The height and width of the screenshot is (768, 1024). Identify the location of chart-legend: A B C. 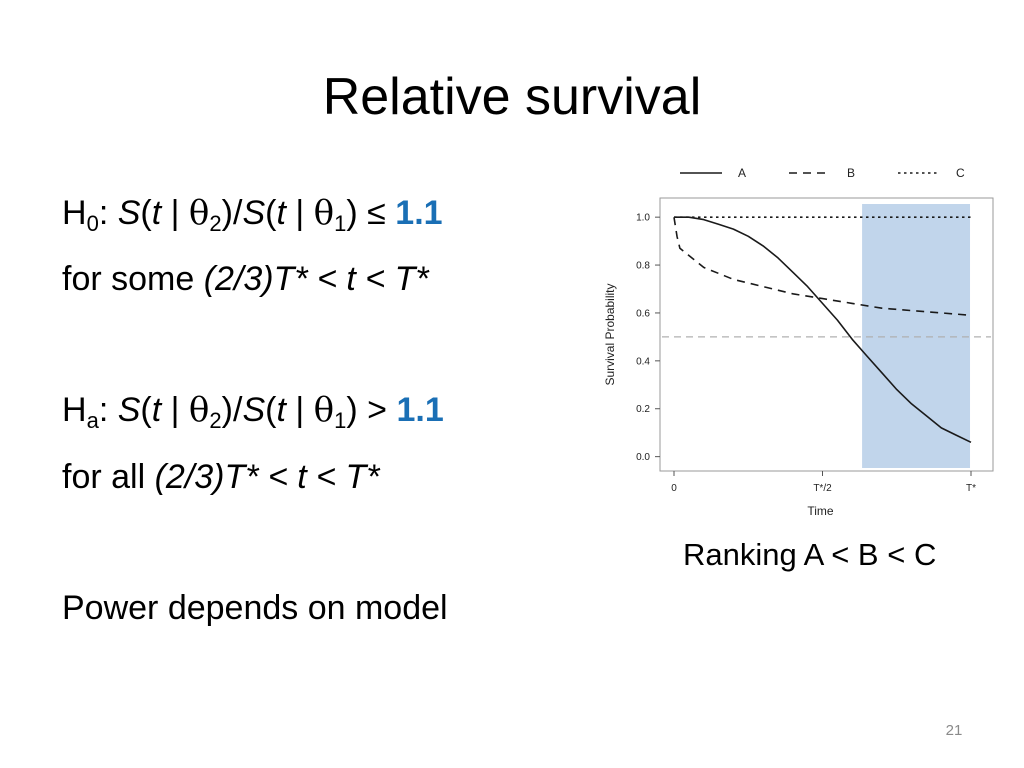
(822, 173).